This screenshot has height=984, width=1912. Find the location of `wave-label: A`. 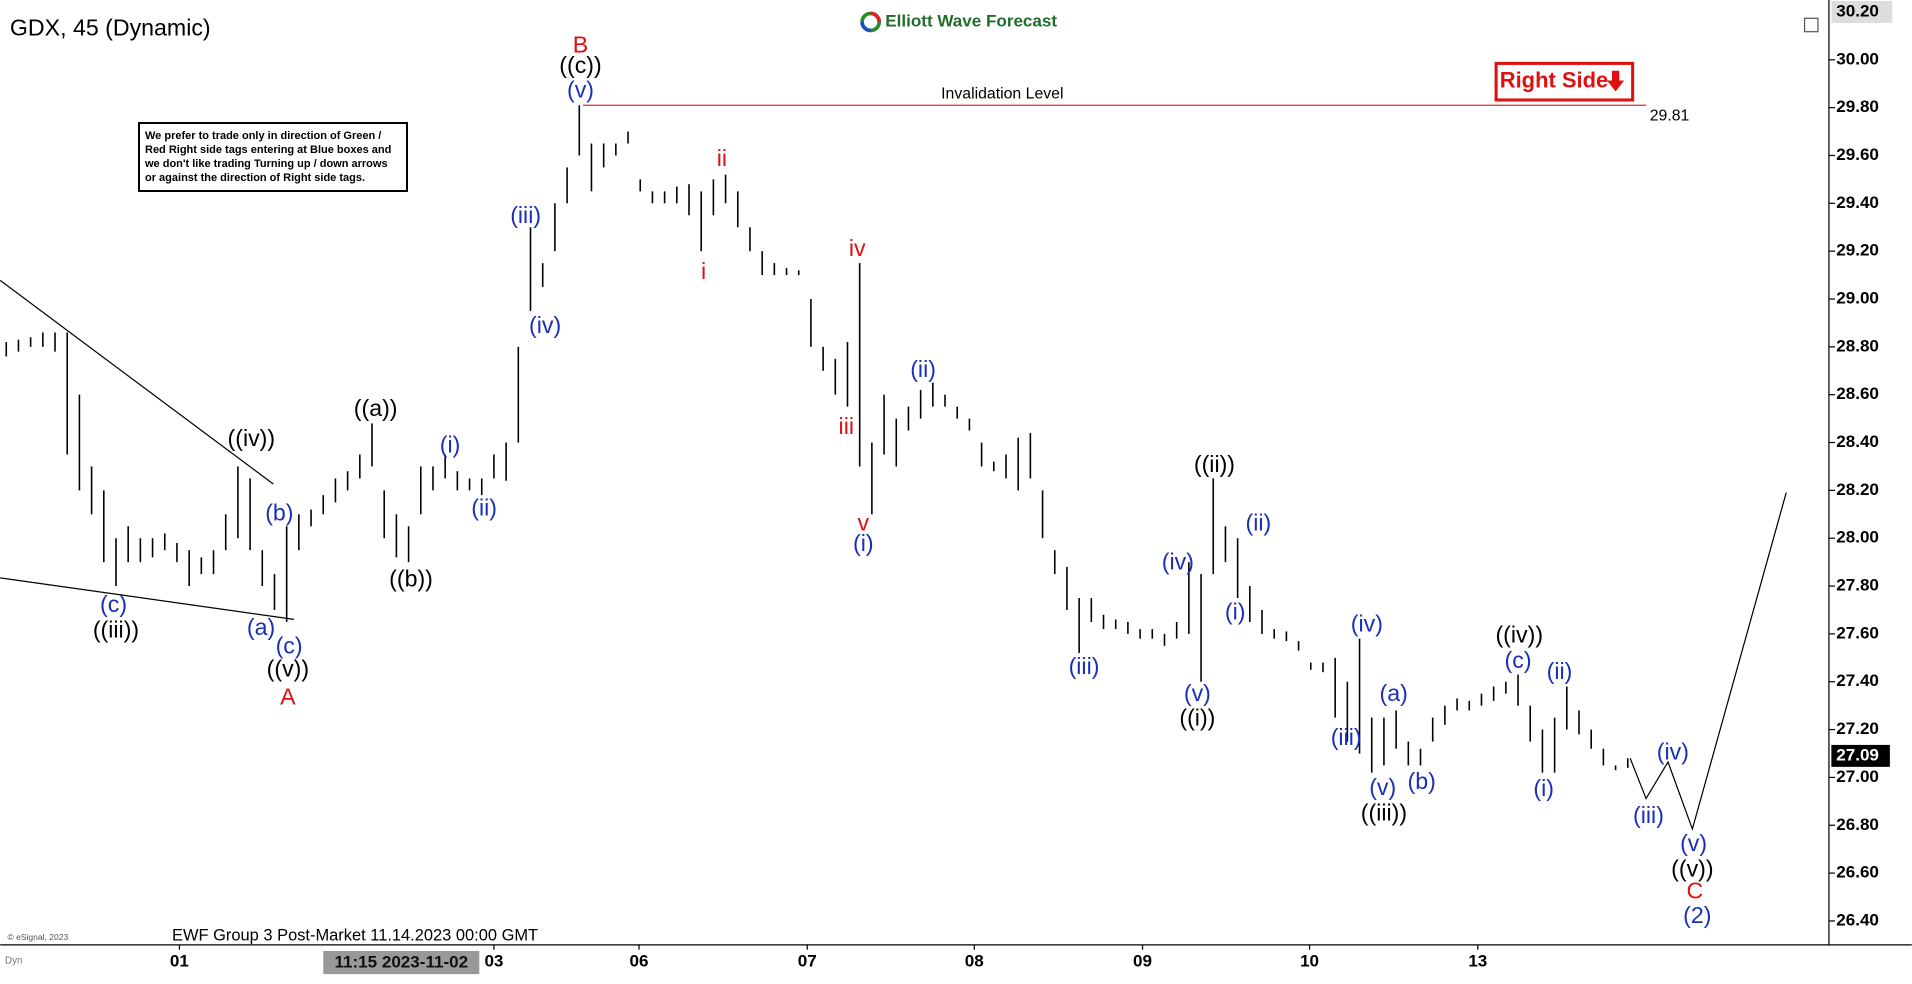

wave-label: A is located at coordinates (288, 697).